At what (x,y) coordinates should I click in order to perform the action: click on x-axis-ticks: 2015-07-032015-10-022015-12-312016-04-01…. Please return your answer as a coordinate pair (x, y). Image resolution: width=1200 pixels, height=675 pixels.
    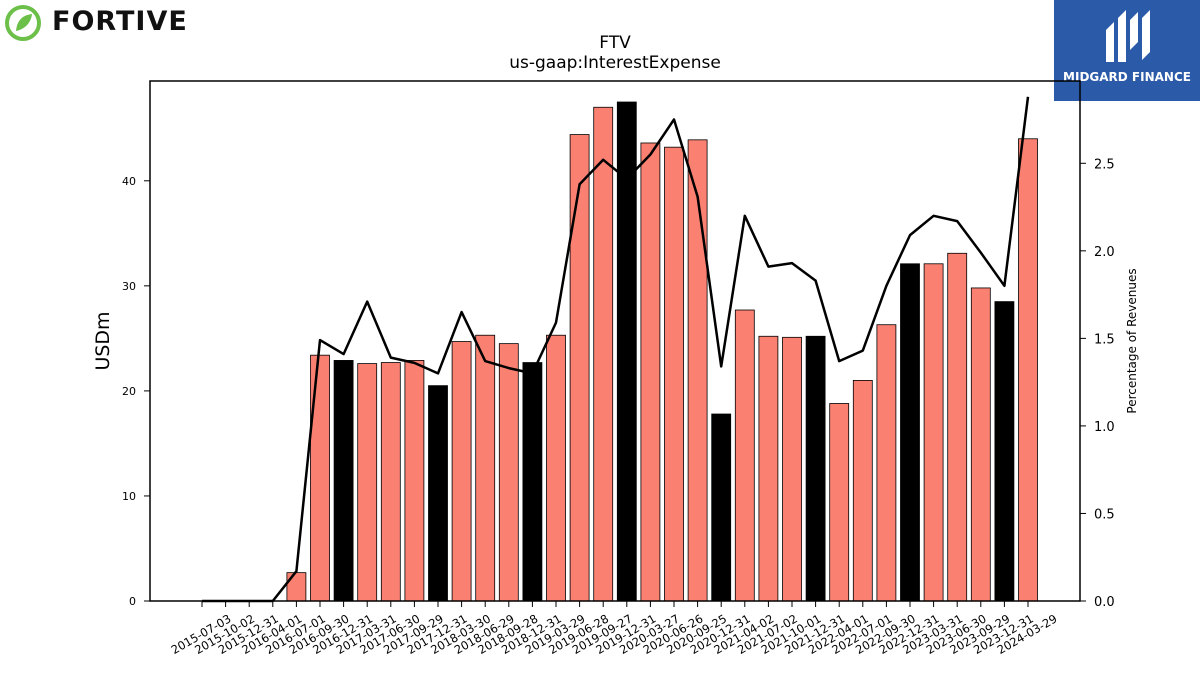
    Looking at the image, I should click on (614, 629).